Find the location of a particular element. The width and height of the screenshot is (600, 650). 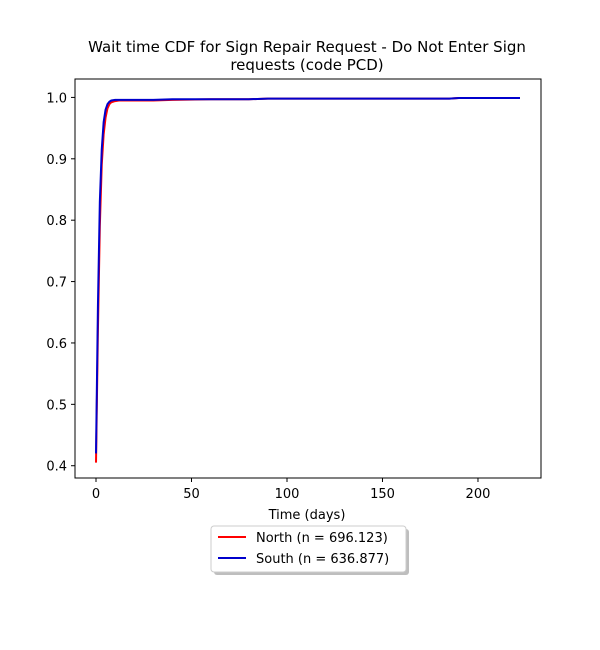

x-tick-label: 100 is located at coordinates (287, 494).